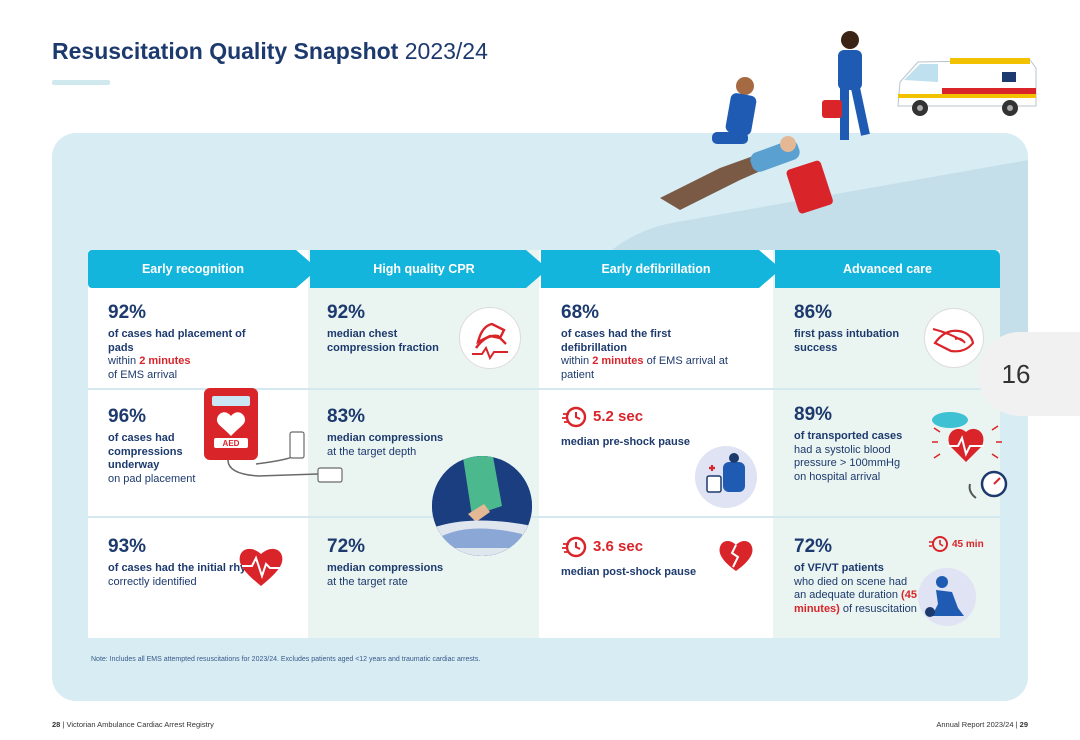 Image resolution: width=1080 pixels, height=740 pixels. I want to click on header-high-quality-cpr: High quality CPR, so click(429, 269).